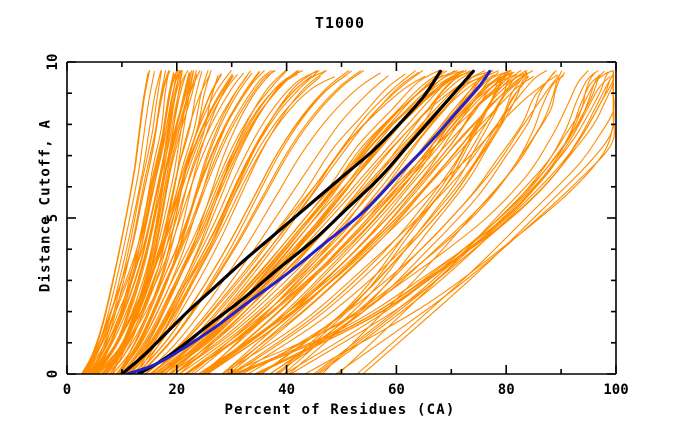 The height and width of the screenshot is (440, 680). What do you see at coordinates (340, 23) in the screenshot?
I see `page-title: T1000` at bounding box center [340, 23].